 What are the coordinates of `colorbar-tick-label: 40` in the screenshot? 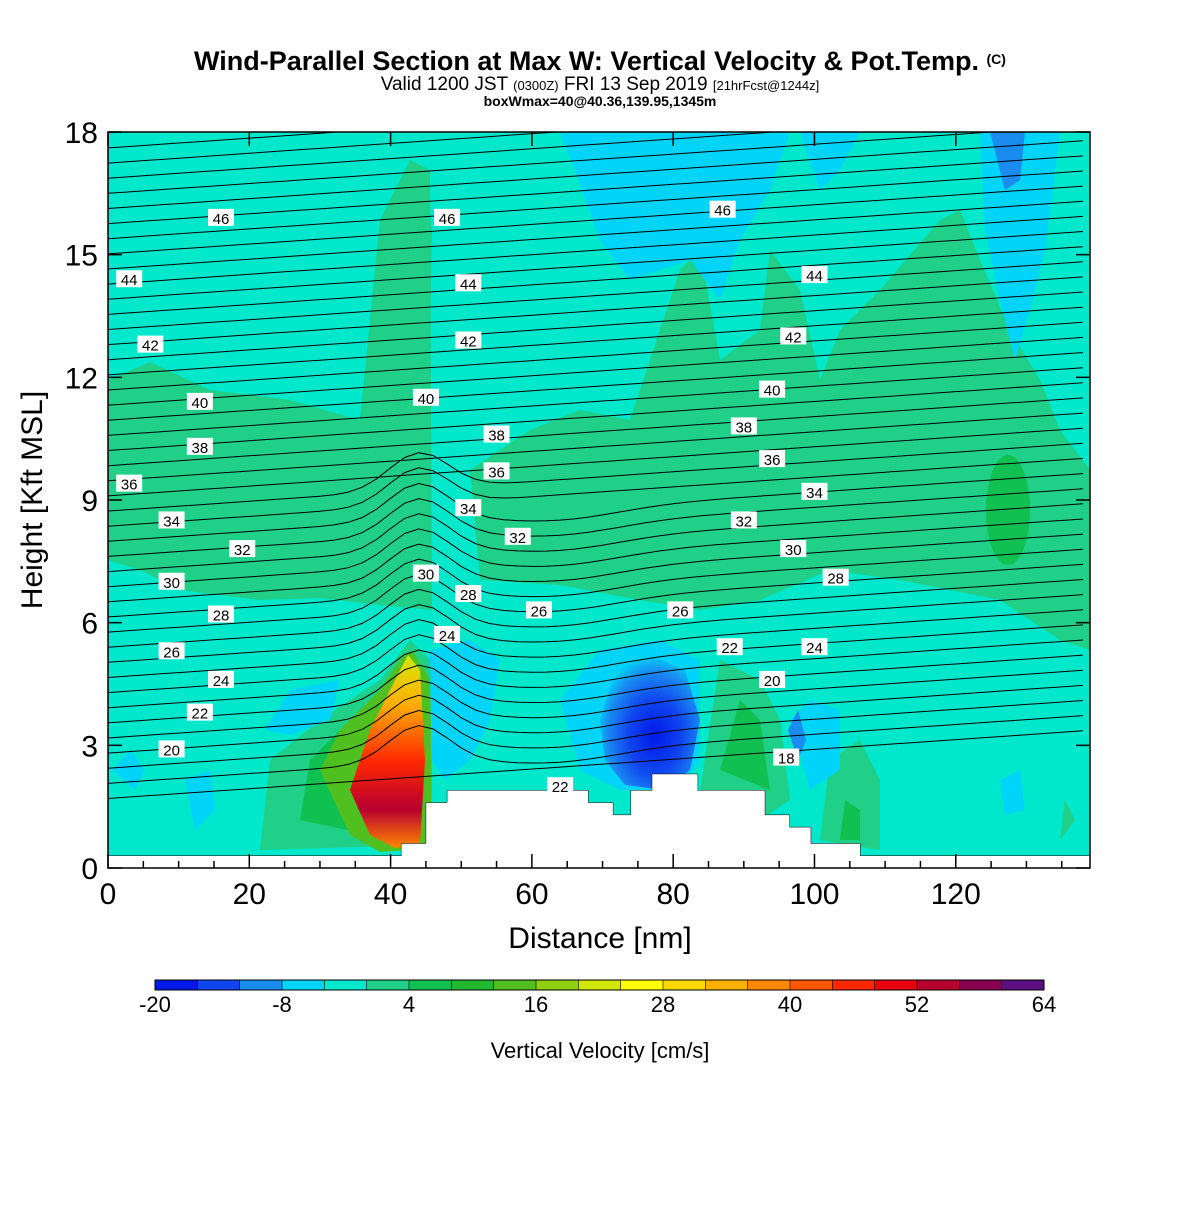 It's located at (790, 1004).